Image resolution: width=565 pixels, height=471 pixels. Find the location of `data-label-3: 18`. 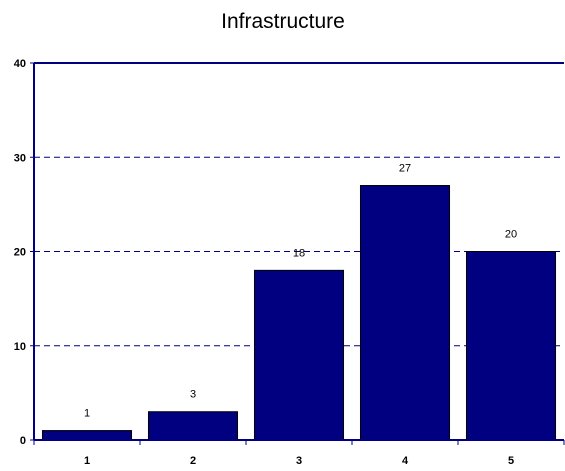

data-label-3: 18 is located at coordinates (299, 253).